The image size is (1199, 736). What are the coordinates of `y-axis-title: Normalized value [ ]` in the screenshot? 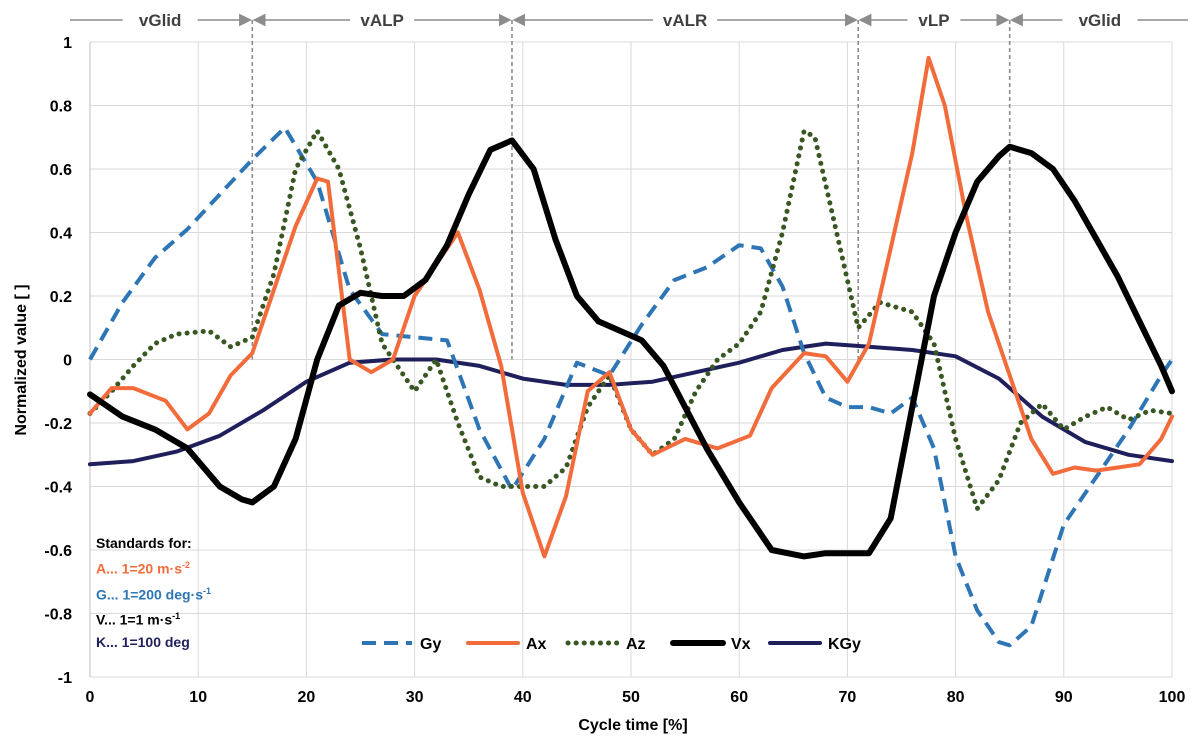 It's located at (21, 359).